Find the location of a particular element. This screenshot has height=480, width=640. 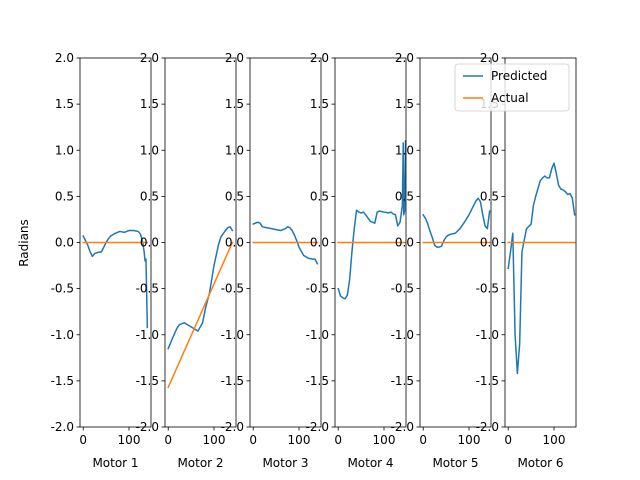

x-tick-label-5-0: 0 is located at coordinates (423, 440).